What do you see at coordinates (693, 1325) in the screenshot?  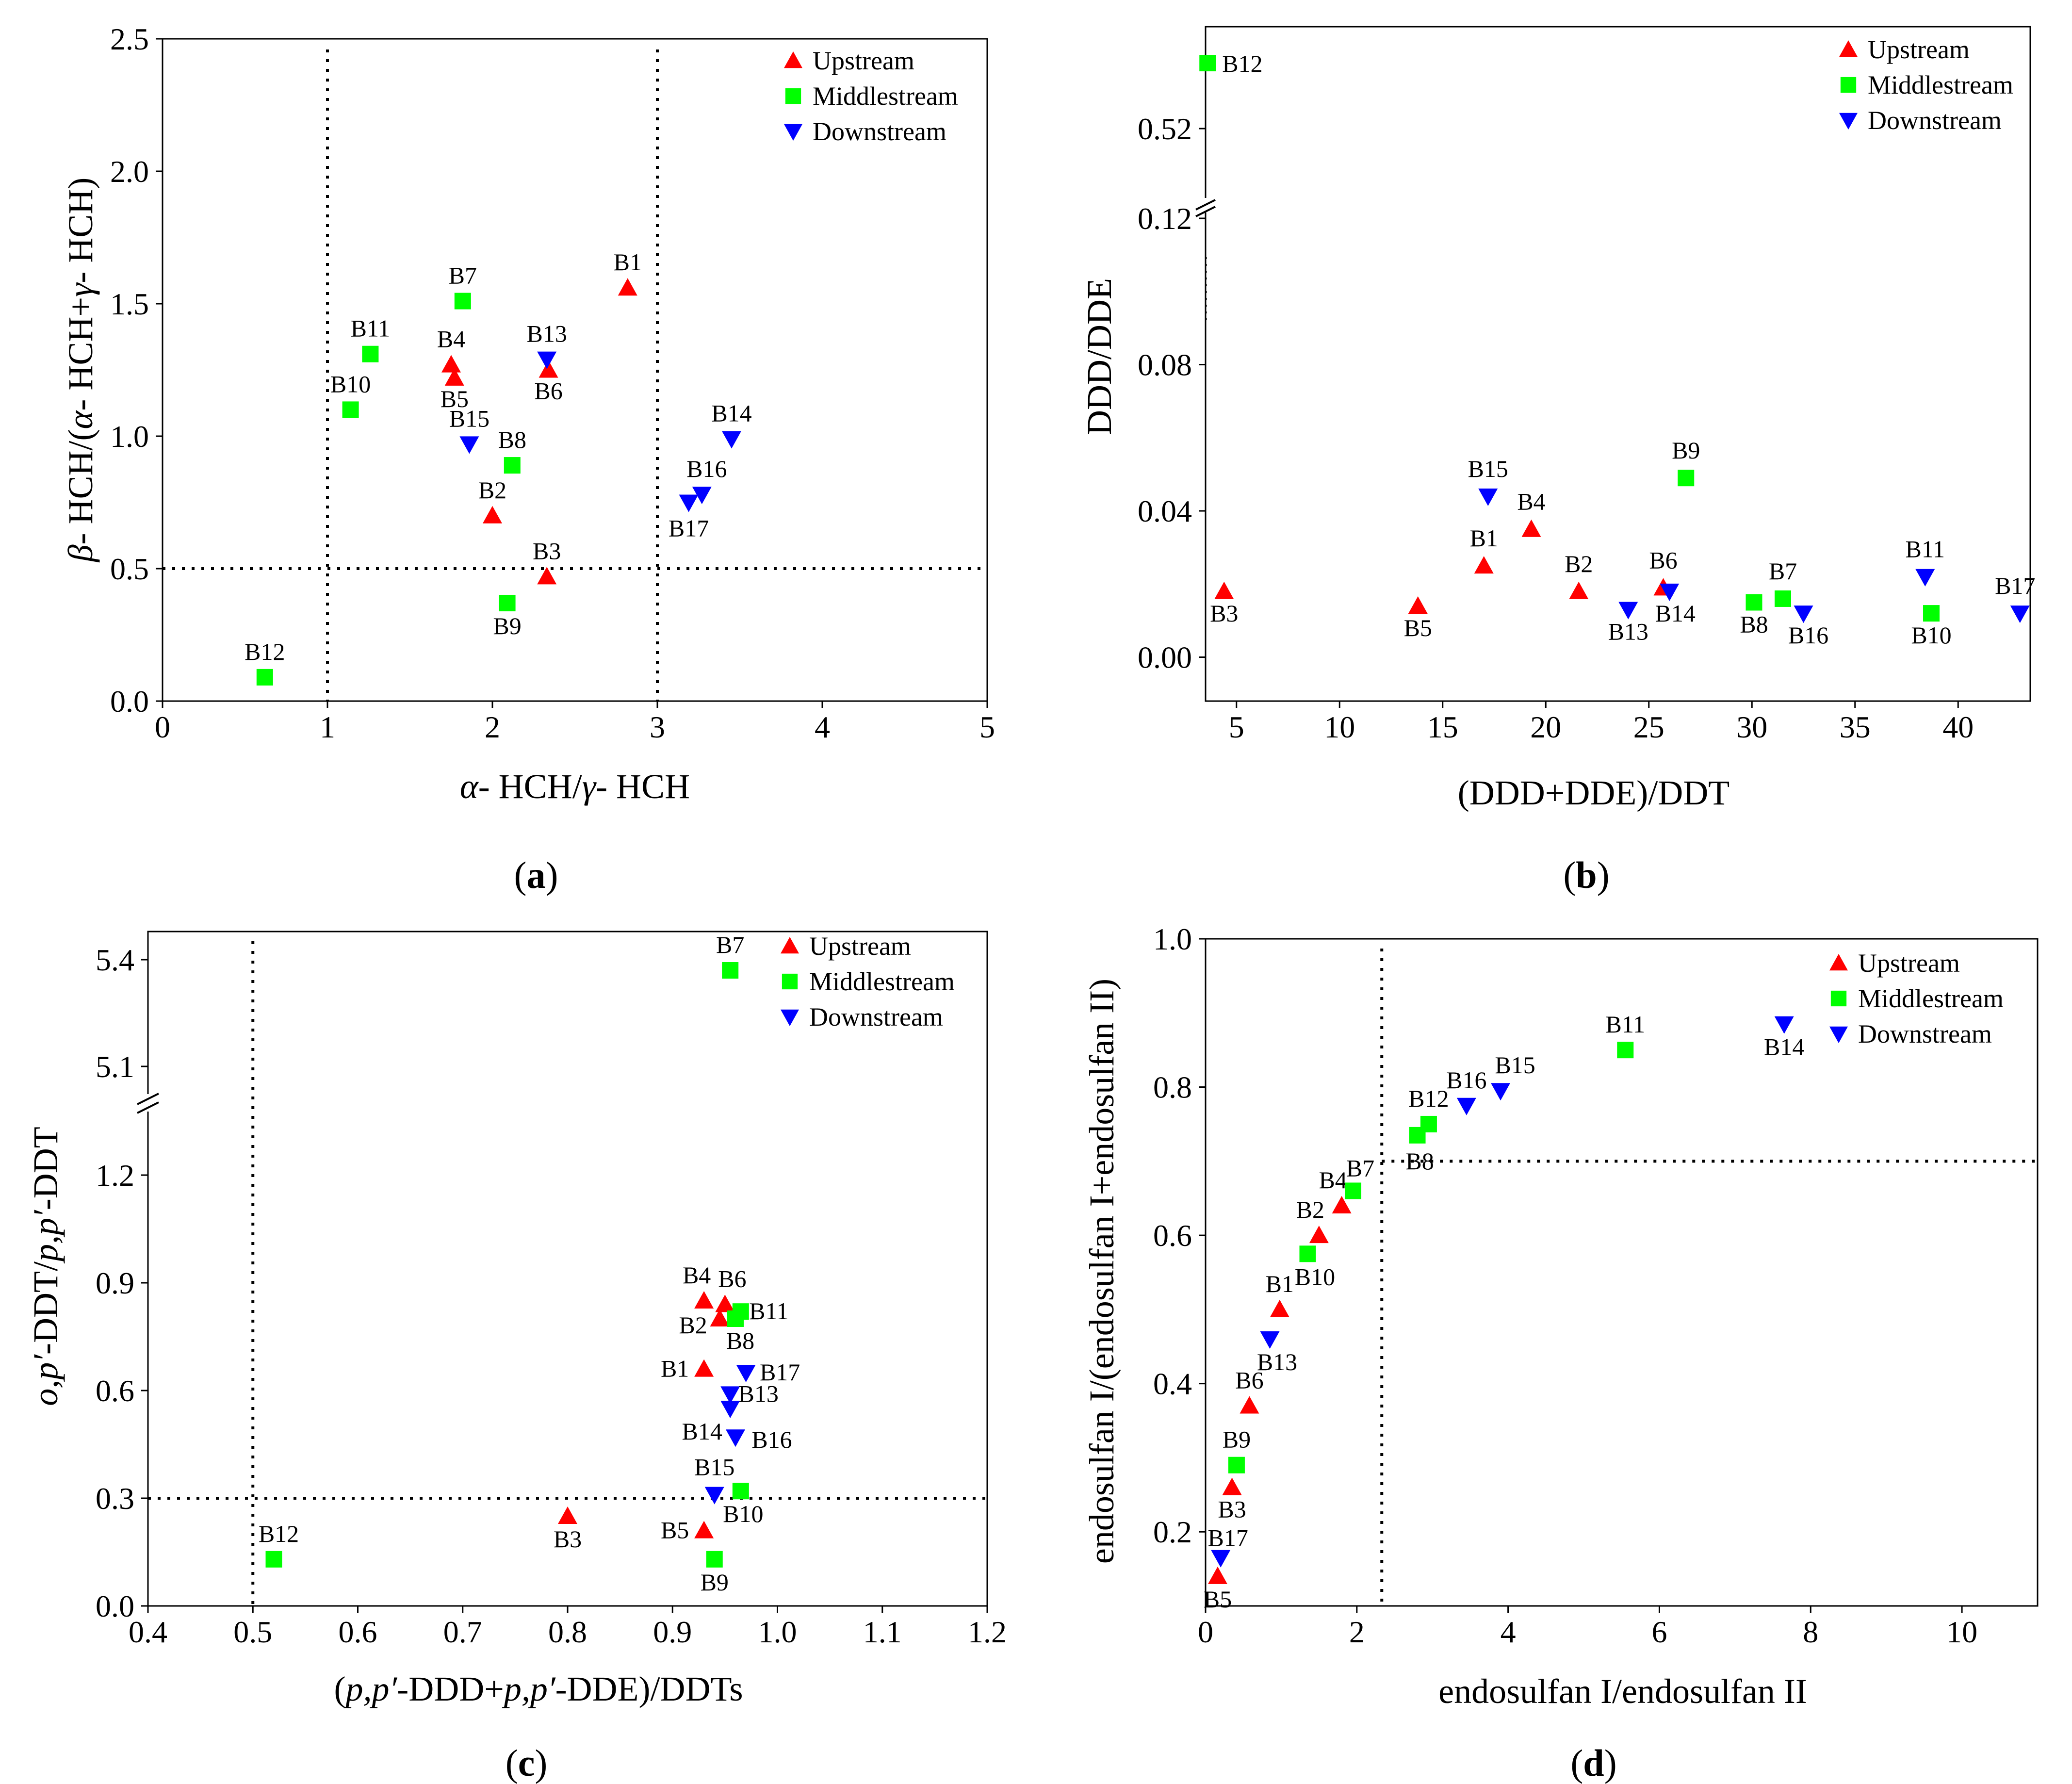 I see `point-label-b2: B2` at bounding box center [693, 1325].